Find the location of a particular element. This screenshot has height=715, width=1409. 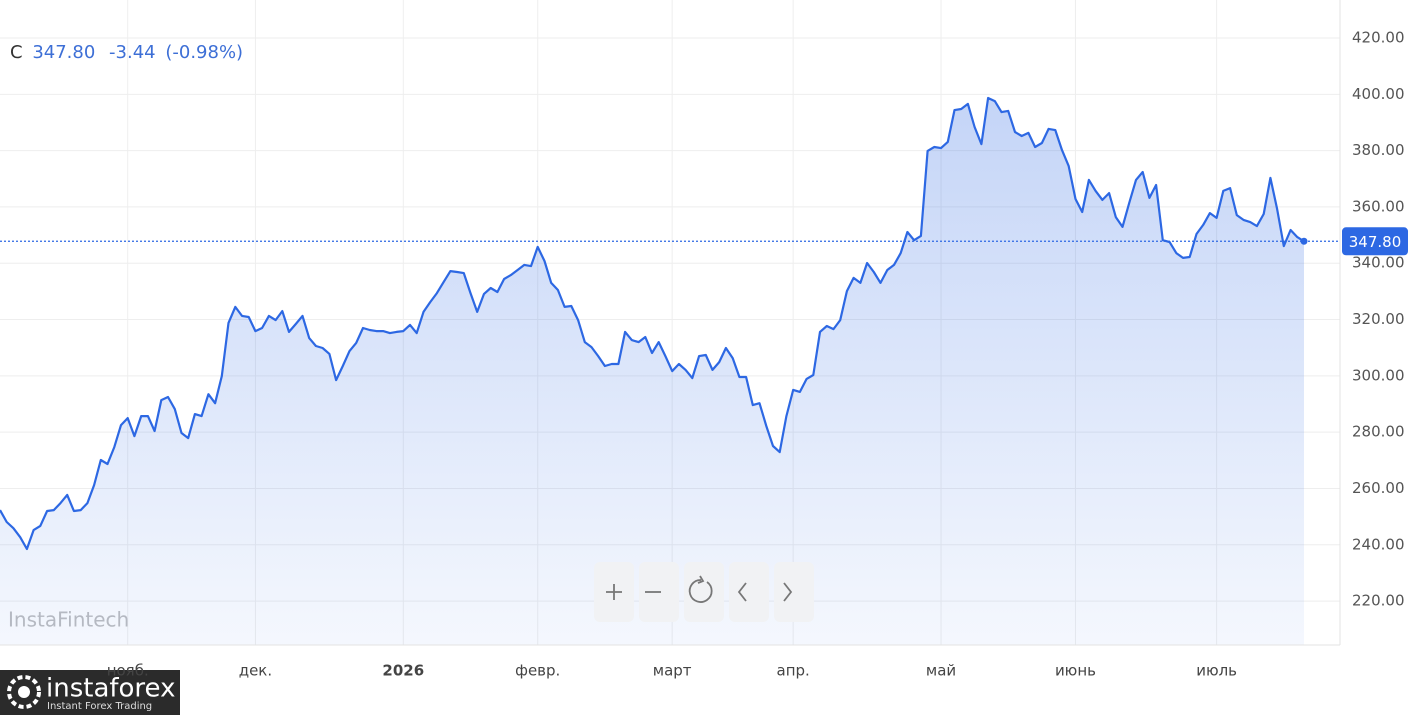

y-tick-label: 340.00 is located at coordinates (1378, 263).